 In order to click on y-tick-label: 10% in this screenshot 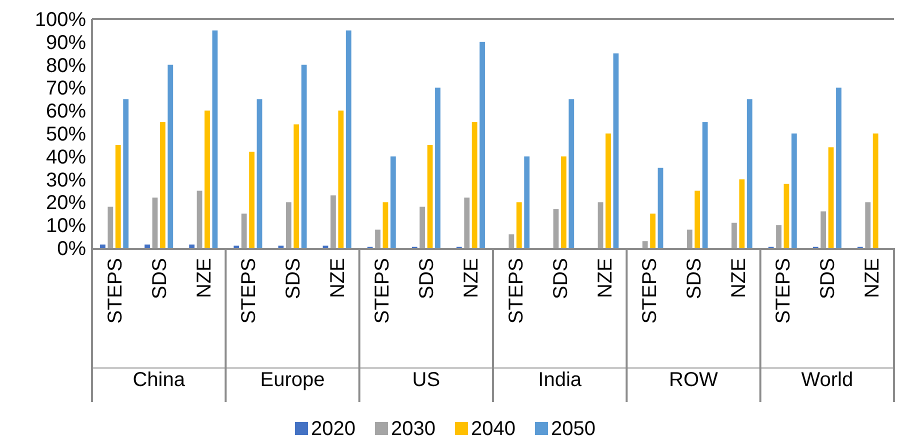, I will do `click(66, 226)`.